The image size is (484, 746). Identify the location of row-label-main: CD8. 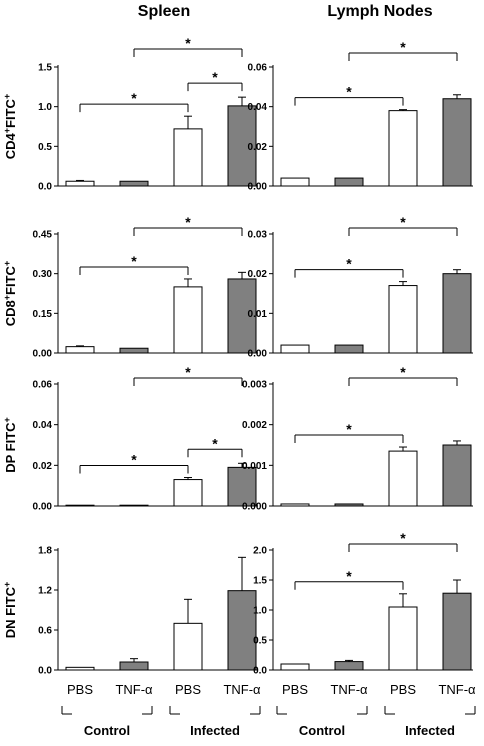
(10, 313).